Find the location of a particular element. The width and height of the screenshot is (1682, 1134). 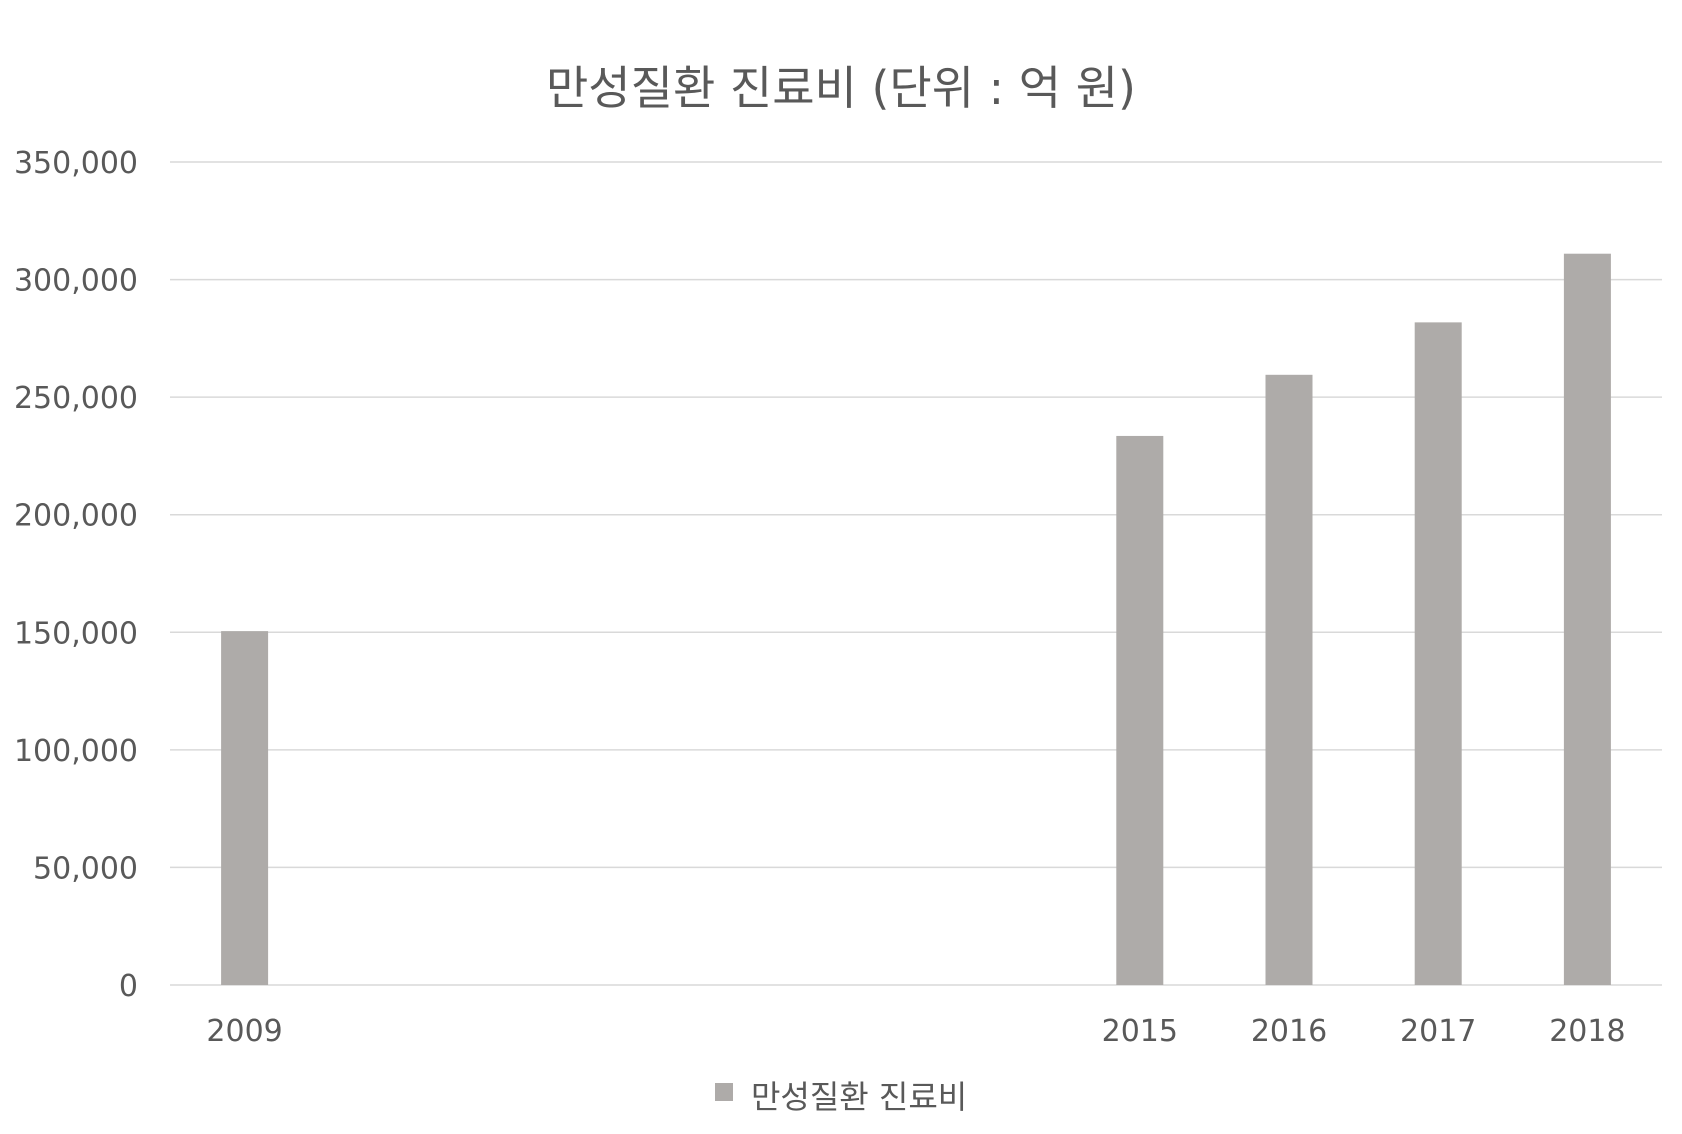

x-tick-label: 2017 is located at coordinates (1438, 1031).